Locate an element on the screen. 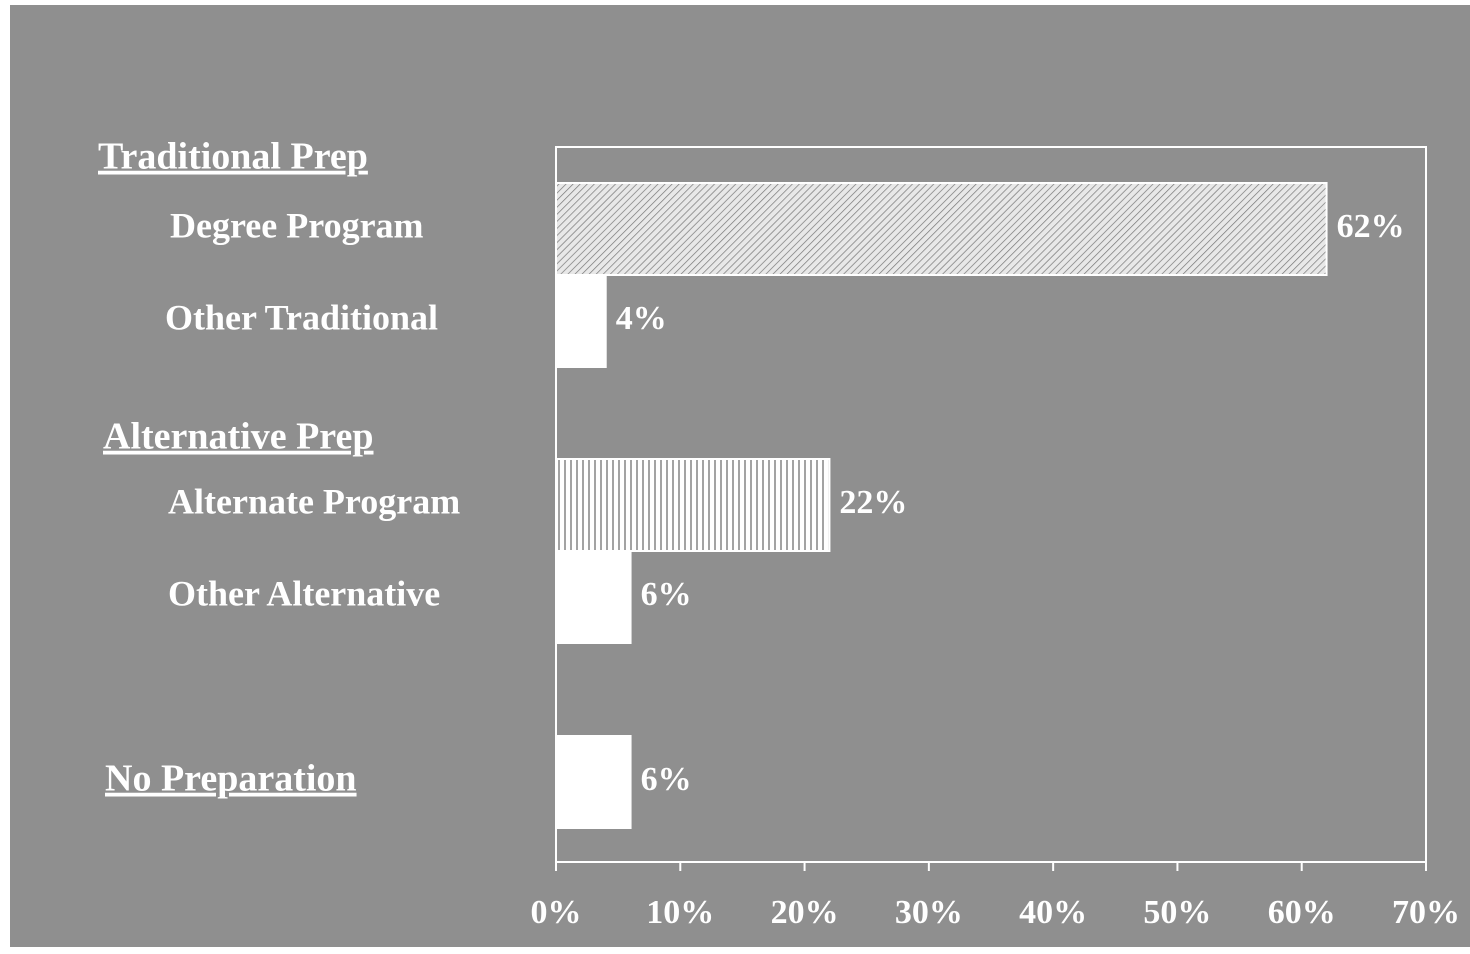  x-tick-label: 60% is located at coordinates (1302, 912).